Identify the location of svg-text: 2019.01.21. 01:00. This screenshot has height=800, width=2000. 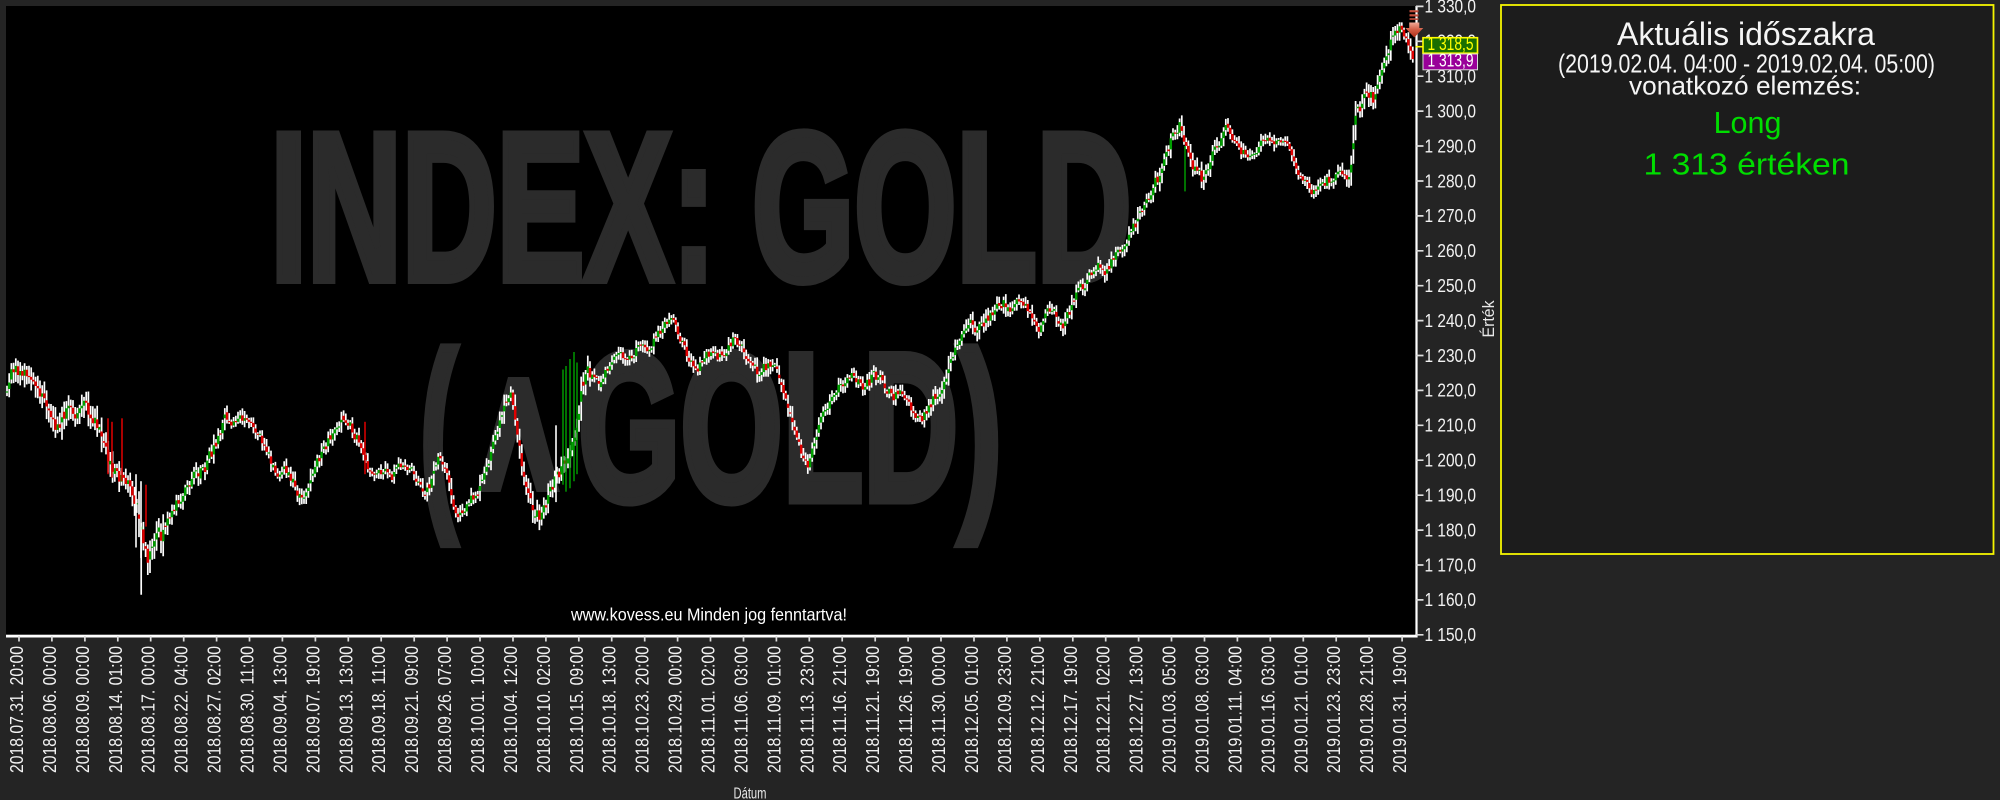
(1300, 709).